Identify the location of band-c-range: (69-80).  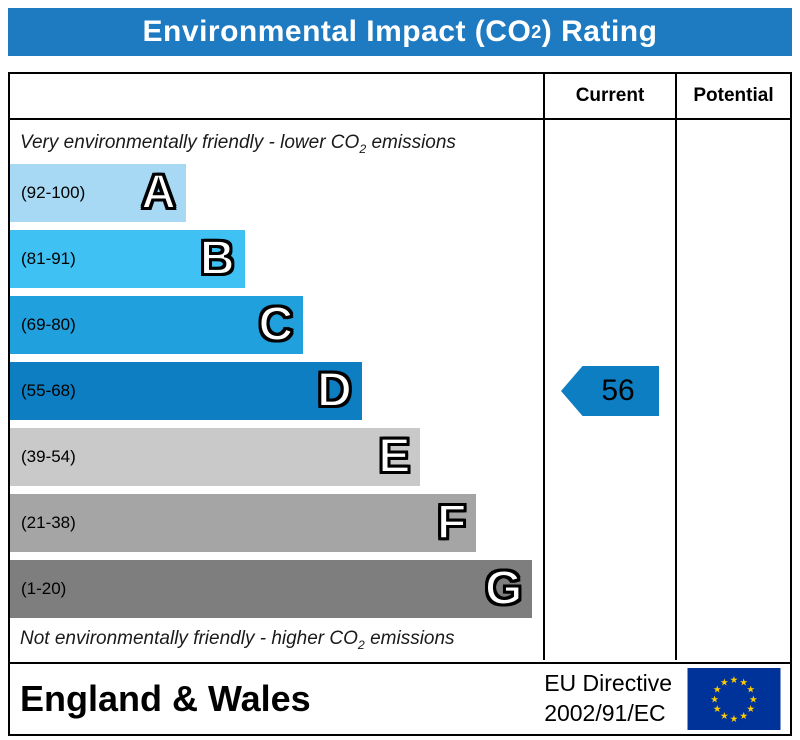
(48, 324).